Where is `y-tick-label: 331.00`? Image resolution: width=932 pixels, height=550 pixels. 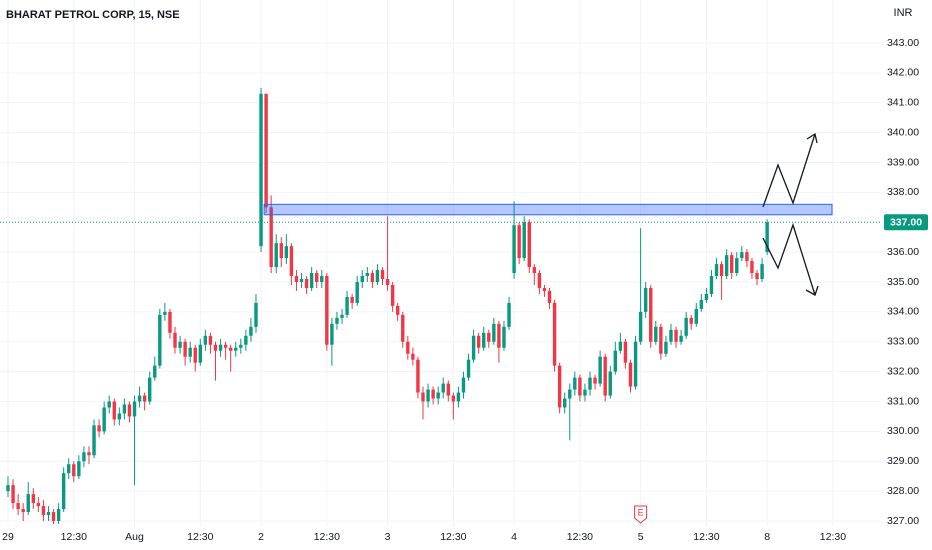
y-tick-label: 331.00 is located at coordinates (903, 401).